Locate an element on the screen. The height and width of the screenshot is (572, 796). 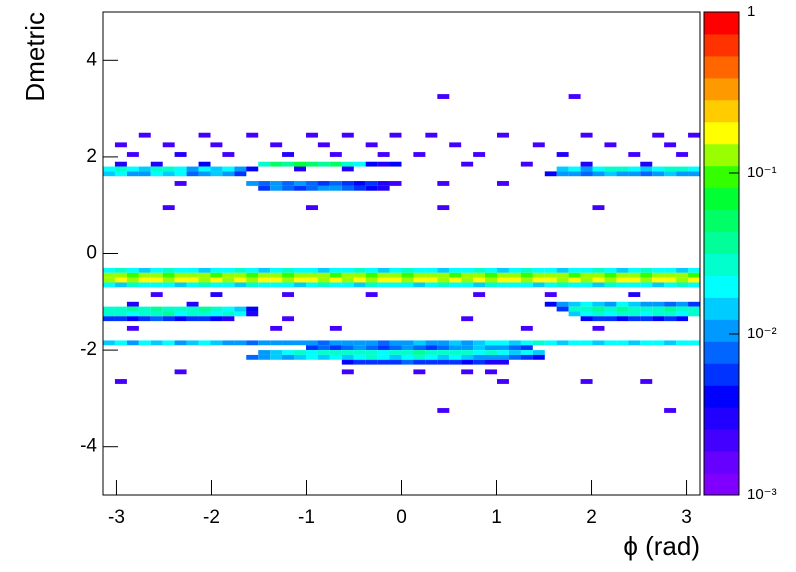
z-tick-label: 10⁻³ is located at coordinates (762, 494).